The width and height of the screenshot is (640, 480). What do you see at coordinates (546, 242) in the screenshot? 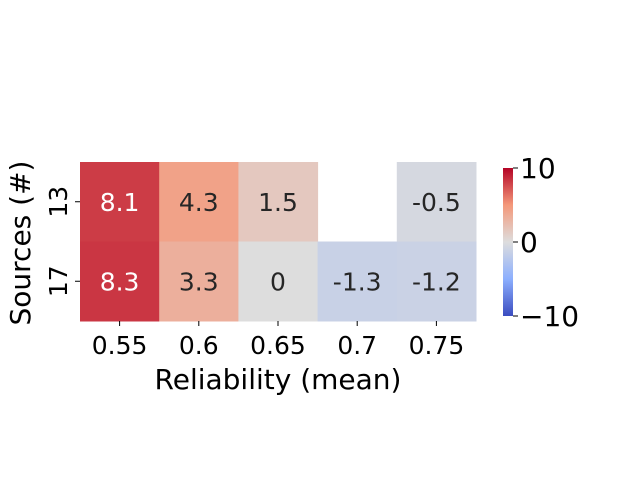
I see `colorbar-ticks: 10 0 −10` at bounding box center [546, 242].